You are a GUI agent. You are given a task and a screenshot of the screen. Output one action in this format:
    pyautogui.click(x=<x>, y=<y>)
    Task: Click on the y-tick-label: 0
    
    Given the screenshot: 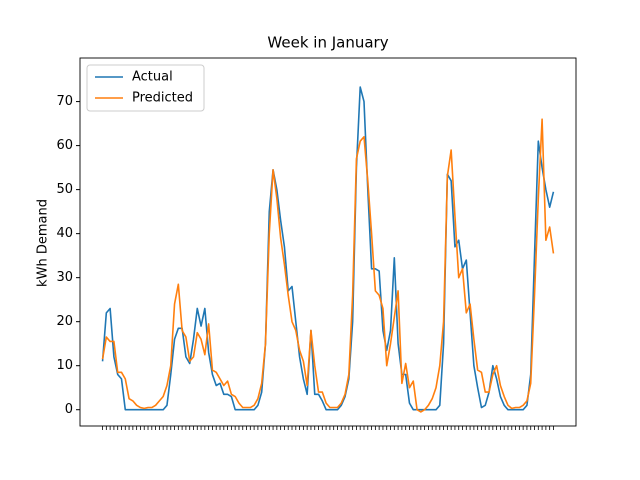 What is the action you would take?
    pyautogui.click(x=69, y=409)
    